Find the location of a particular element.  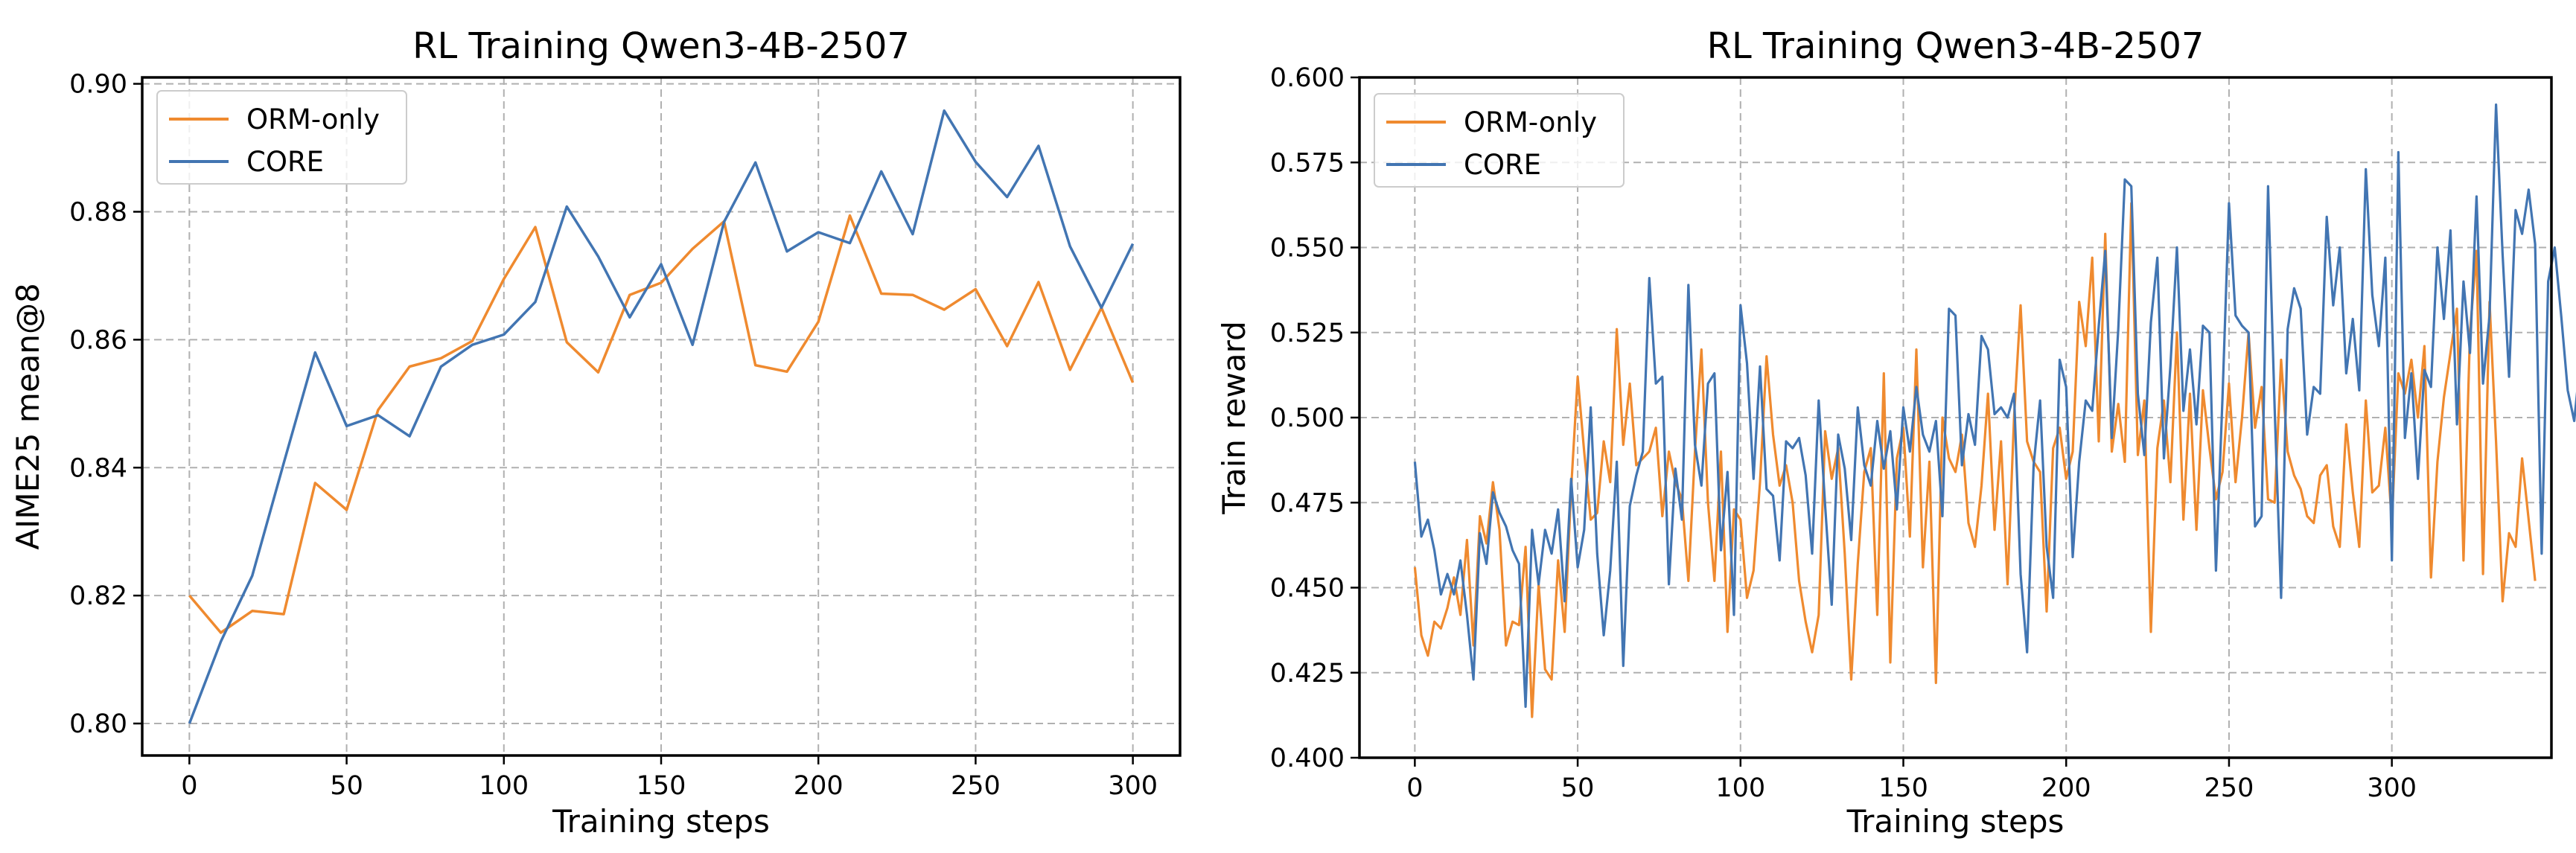

y-tick-label: 0.82 is located at coordinates (98, 596).